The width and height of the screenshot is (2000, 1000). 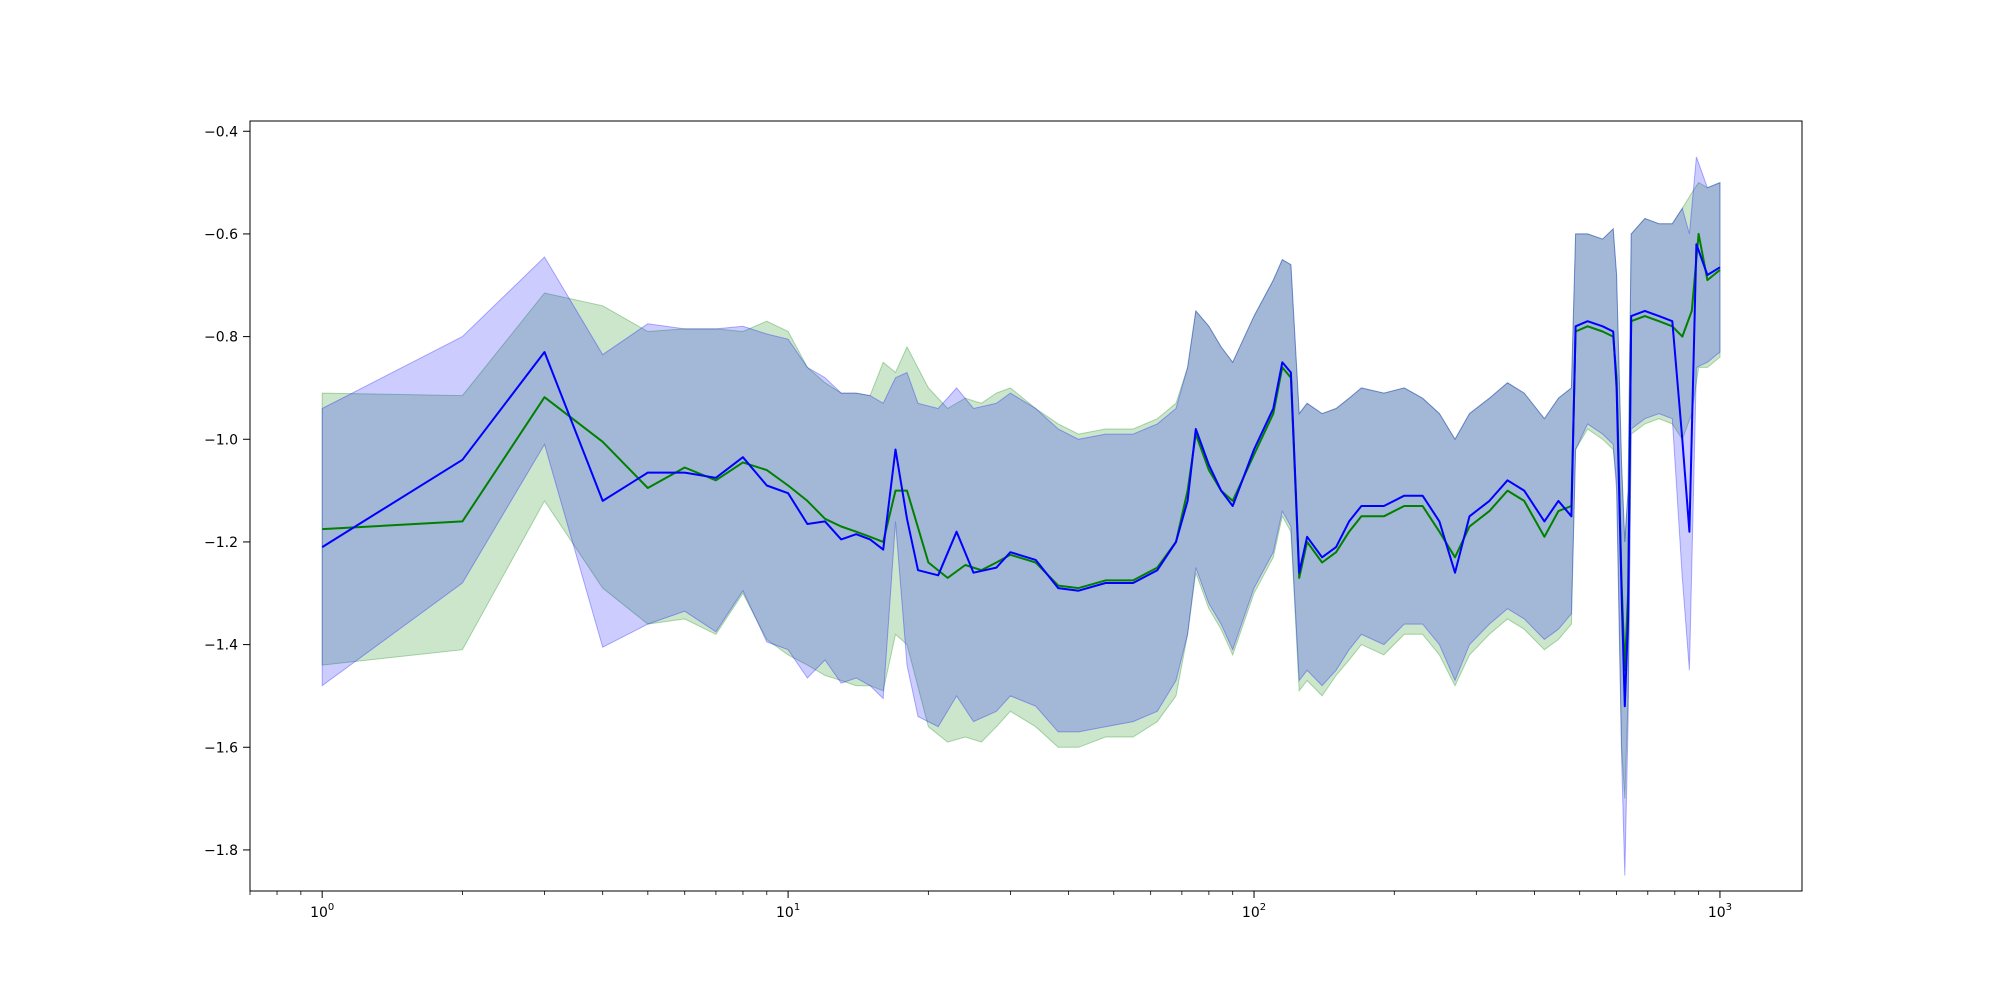 What do you see at coordinates (221, 338) in the screenshot?
I see `y-tick-label: −0.8` at bounding box center [221, 338].